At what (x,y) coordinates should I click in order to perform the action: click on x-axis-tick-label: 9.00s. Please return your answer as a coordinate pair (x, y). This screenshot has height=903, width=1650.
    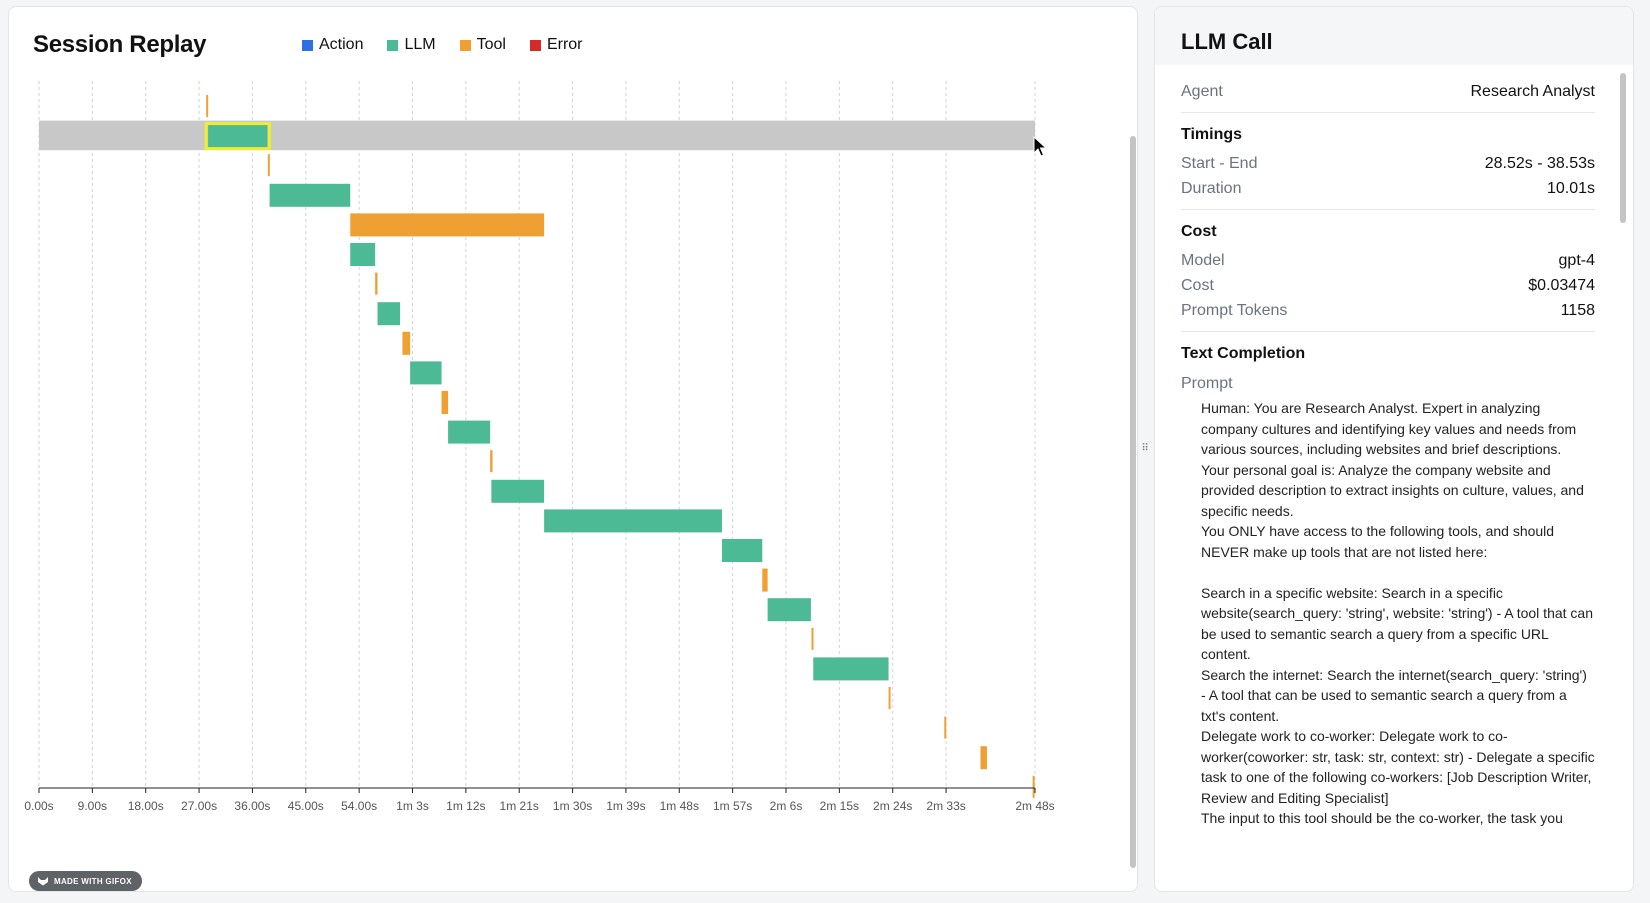
    Looking at the image, I should click on (92, 806).